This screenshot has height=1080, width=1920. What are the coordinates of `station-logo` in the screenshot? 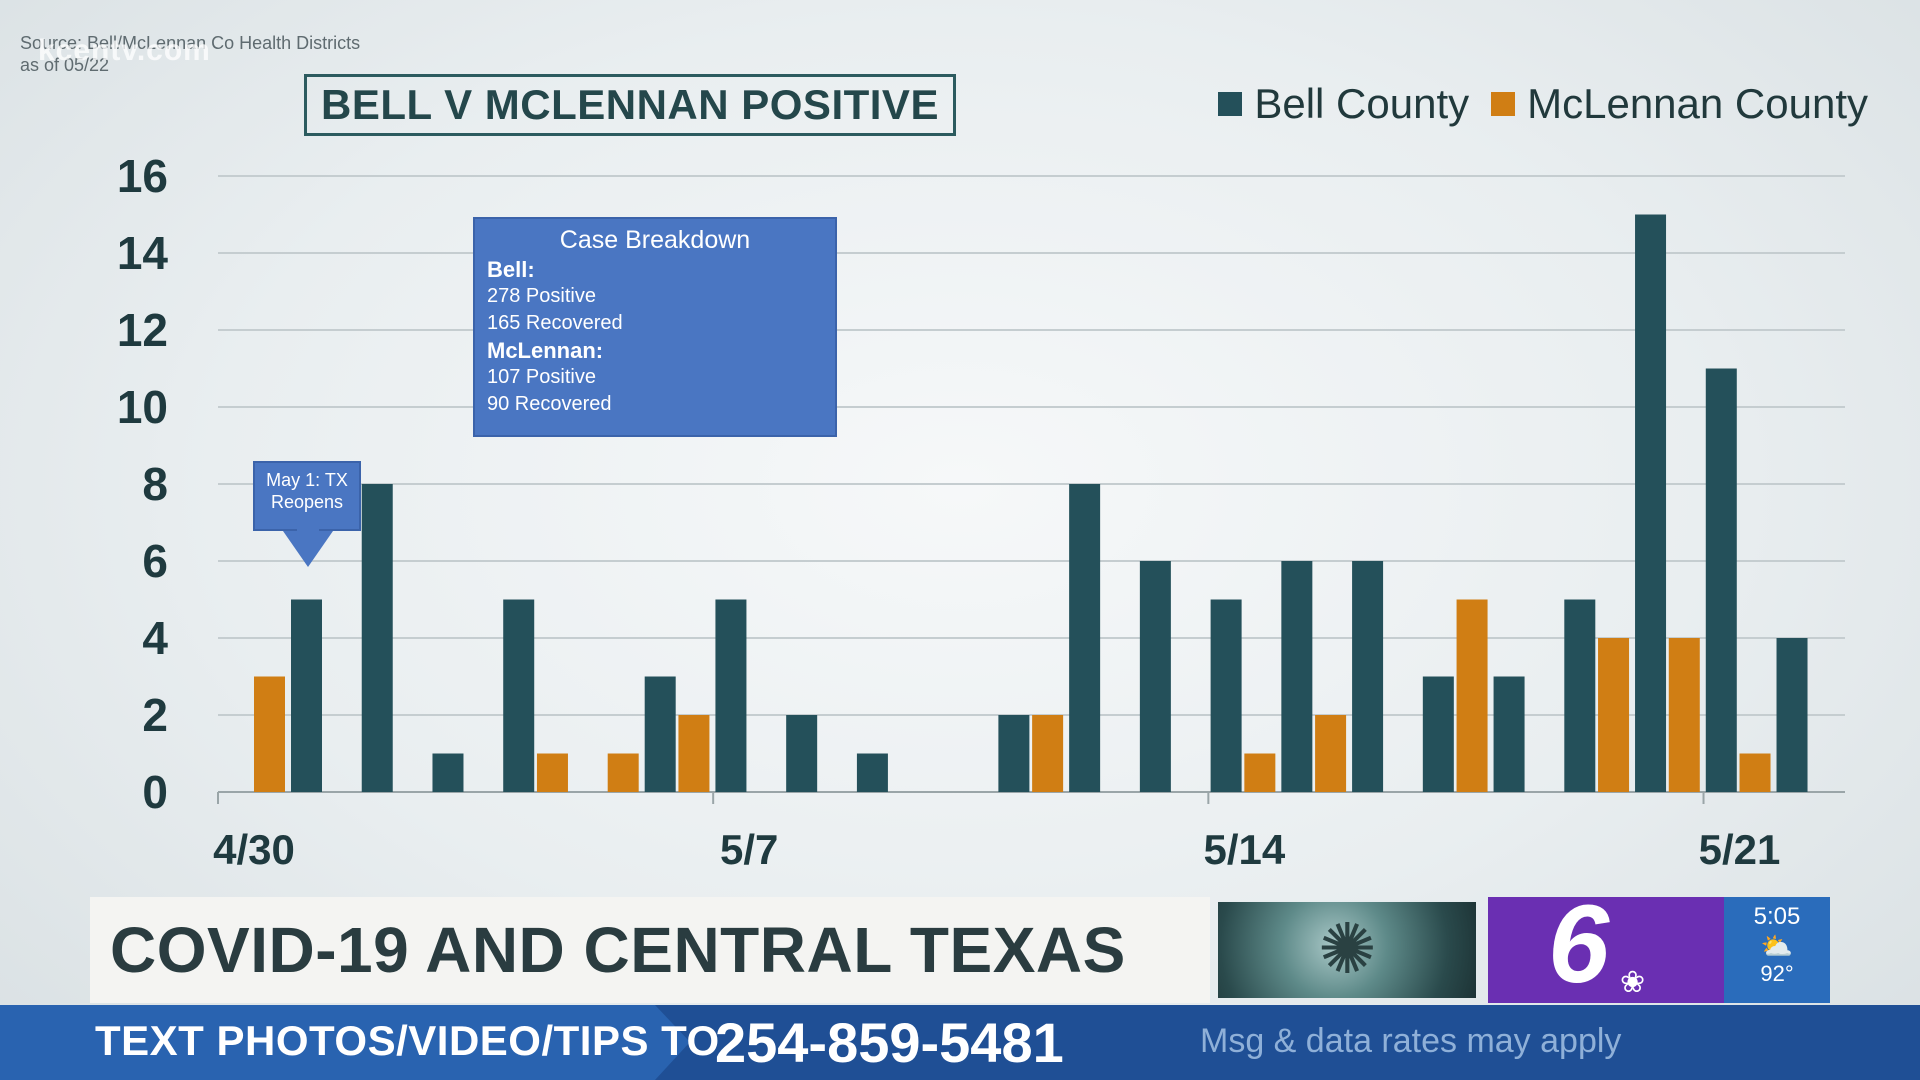 It's located at (1606, 950).